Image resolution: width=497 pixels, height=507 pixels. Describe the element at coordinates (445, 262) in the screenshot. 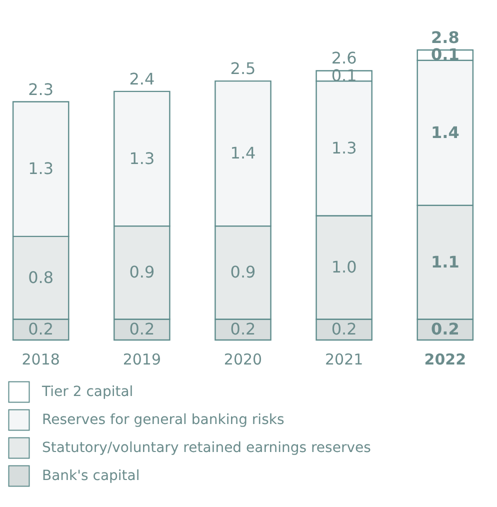

I see `data-label: 1.1` at that location.